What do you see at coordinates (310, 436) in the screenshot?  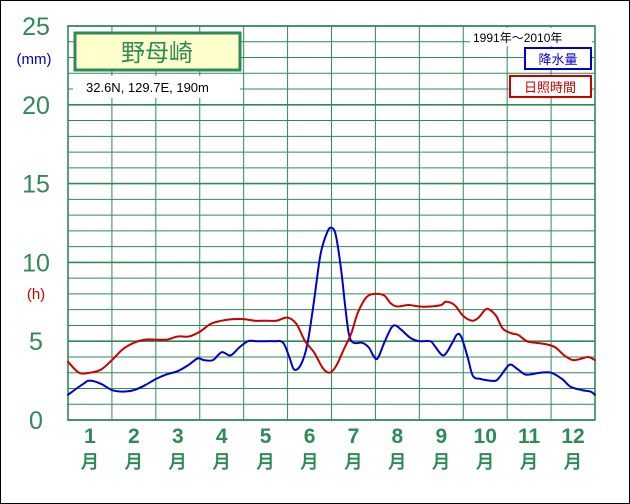 I see `month-number-label: 6` at bounding box center [310, 436].